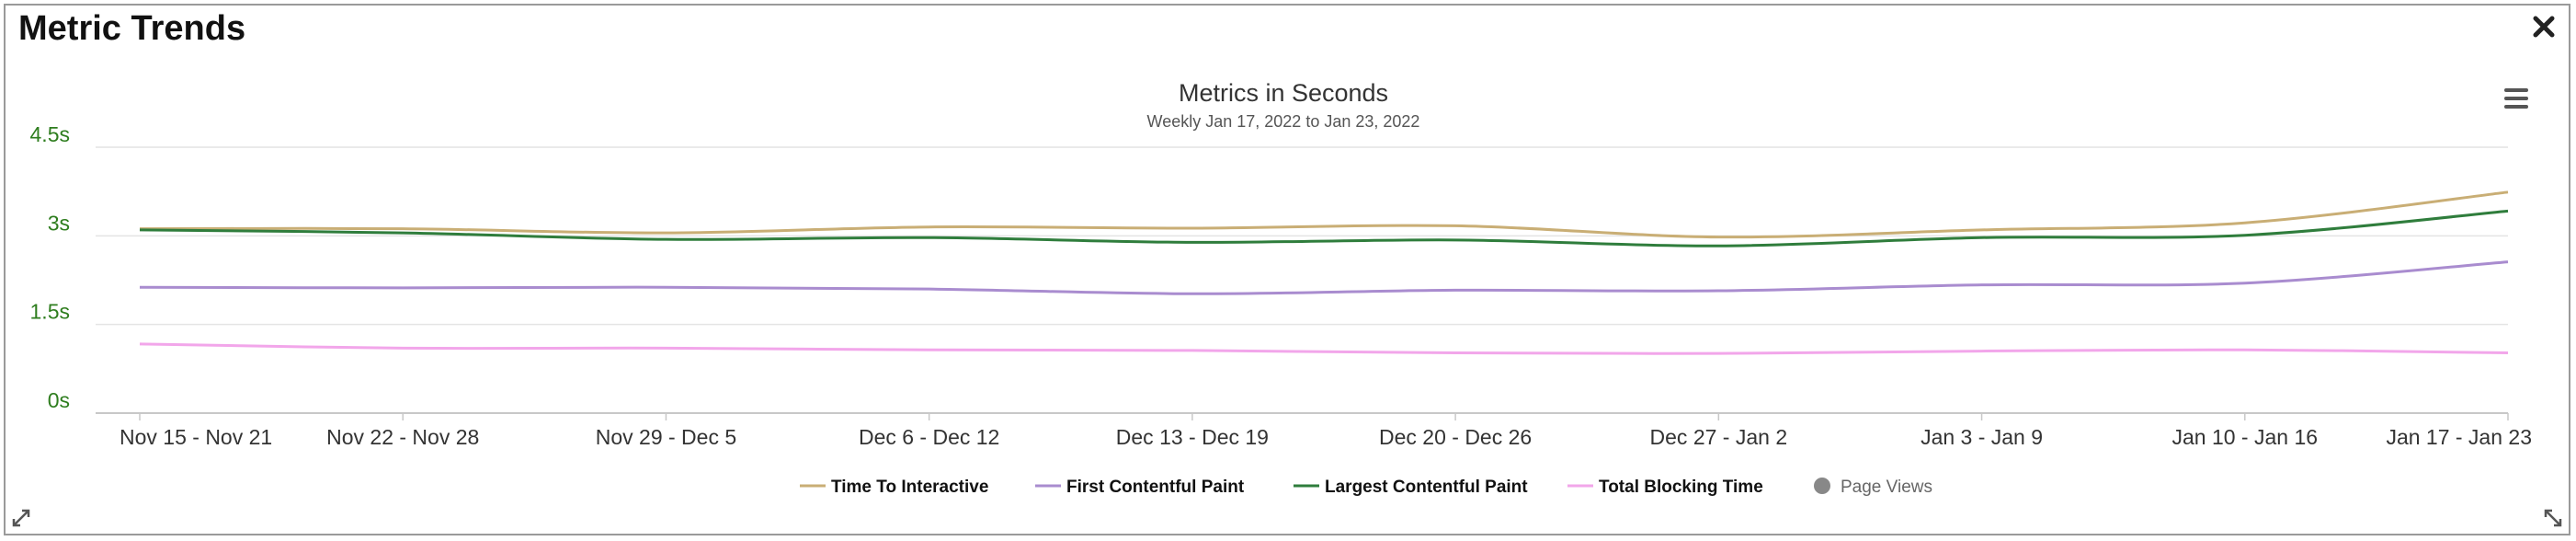 The height and width of the screenshot is (541, 2576). I want to click on legend-item: Largest Contentful Paint, so click(1411, 487).